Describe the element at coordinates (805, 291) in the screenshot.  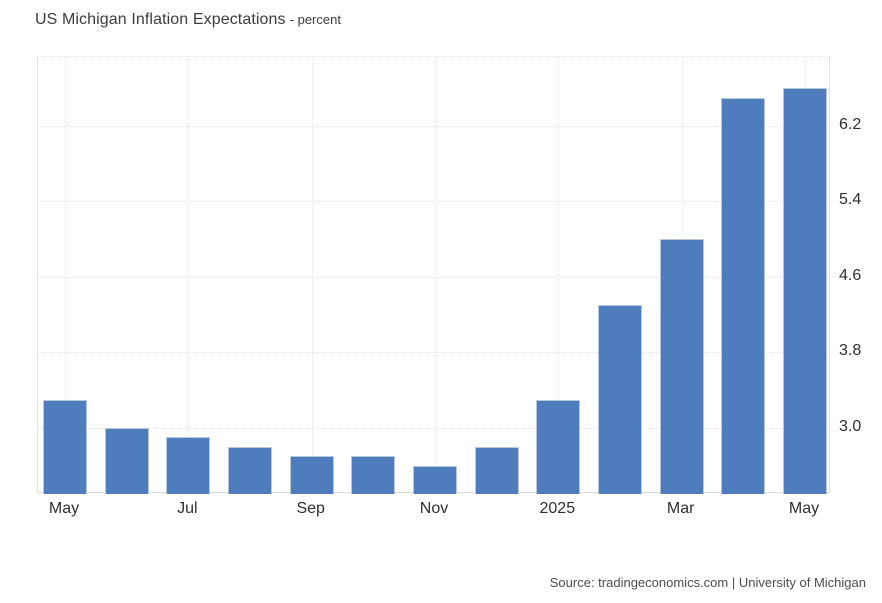
I see `bar-may-2025` at that location.